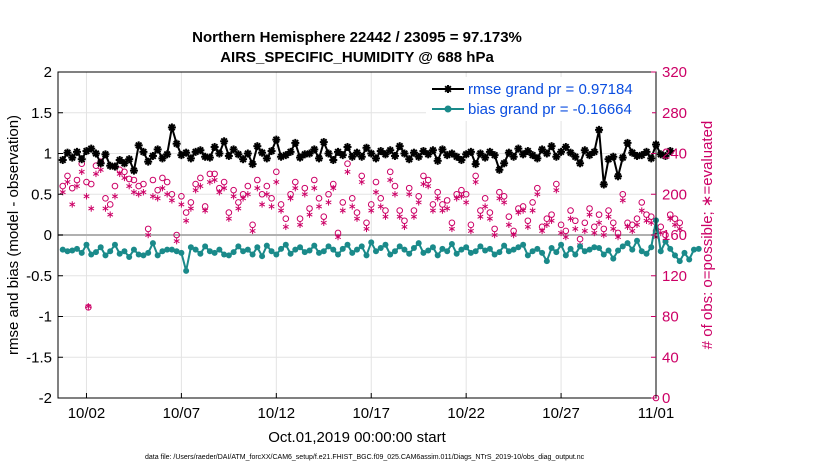 The image size is (830, 470). Describe the element at coordinates (674, 276) in the screenshot. I see `right-y-tick-label: 120` at that location.